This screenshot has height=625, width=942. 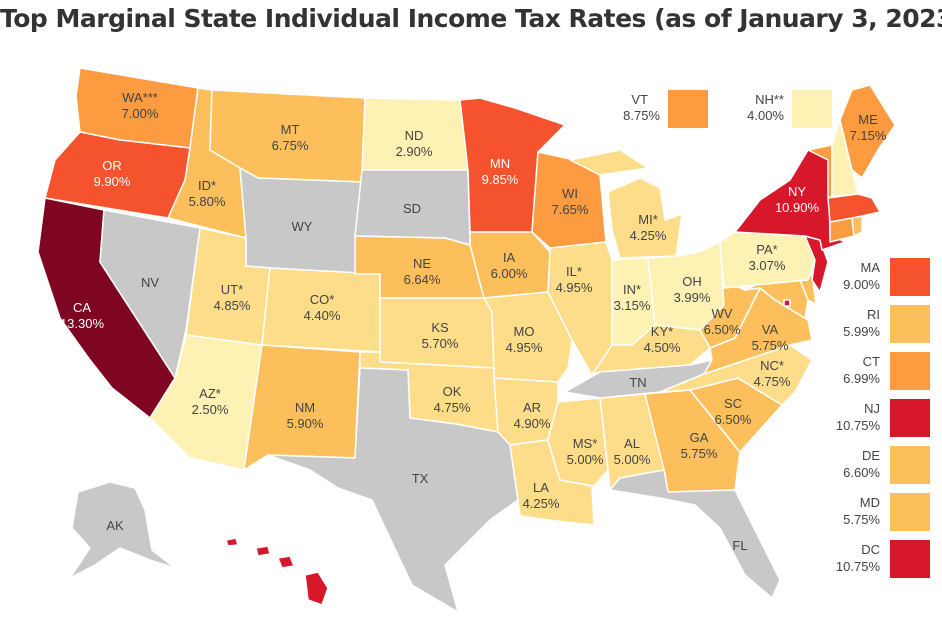 I want to click on callout-VT-rate: 8.75%, so click(x=641, y=115).